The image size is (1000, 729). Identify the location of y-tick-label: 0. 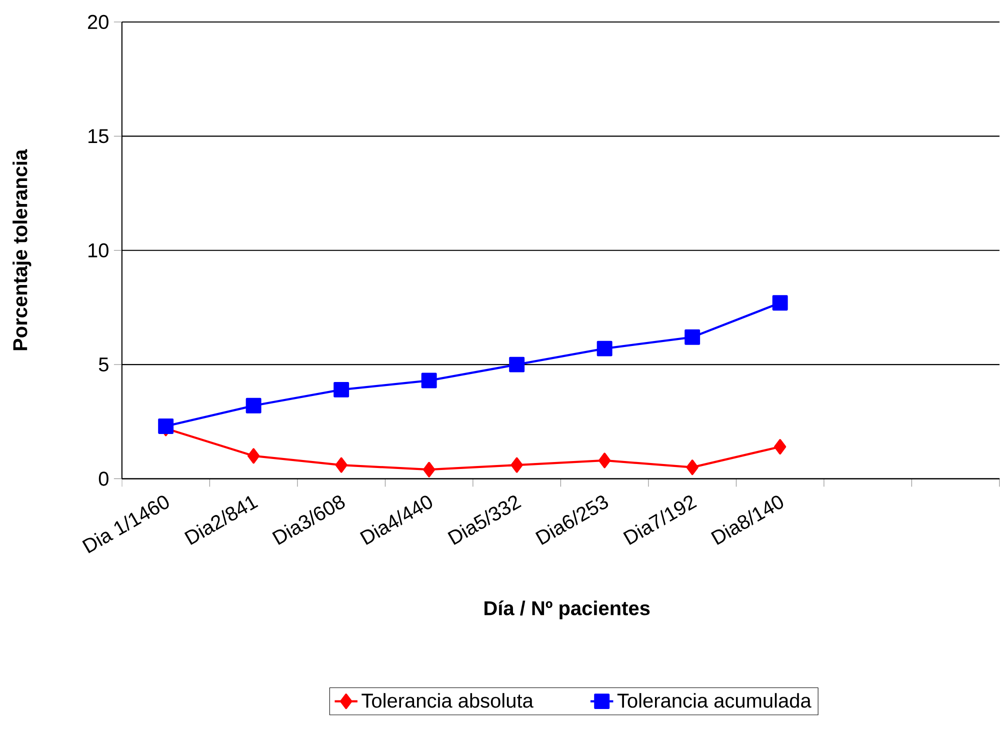
(103, 479).